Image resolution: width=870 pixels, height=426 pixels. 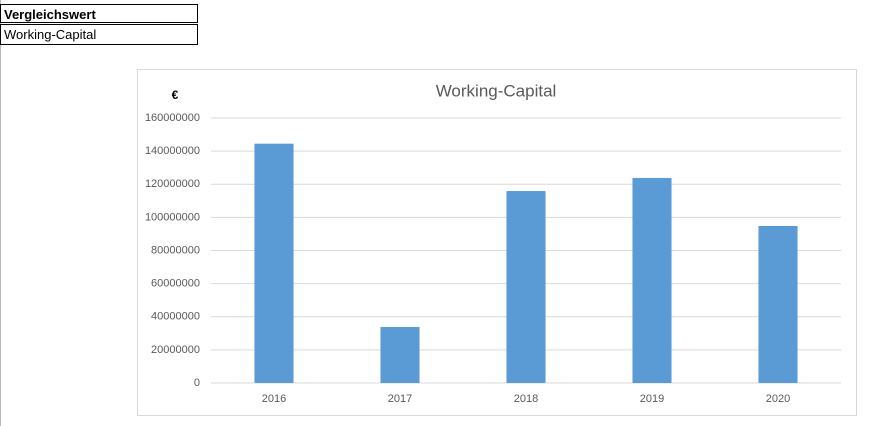 What do you see at coordinates (175, 250) in the screenshot?
I see `y-tick-label: 80000000` at bounding box center [175, 250].